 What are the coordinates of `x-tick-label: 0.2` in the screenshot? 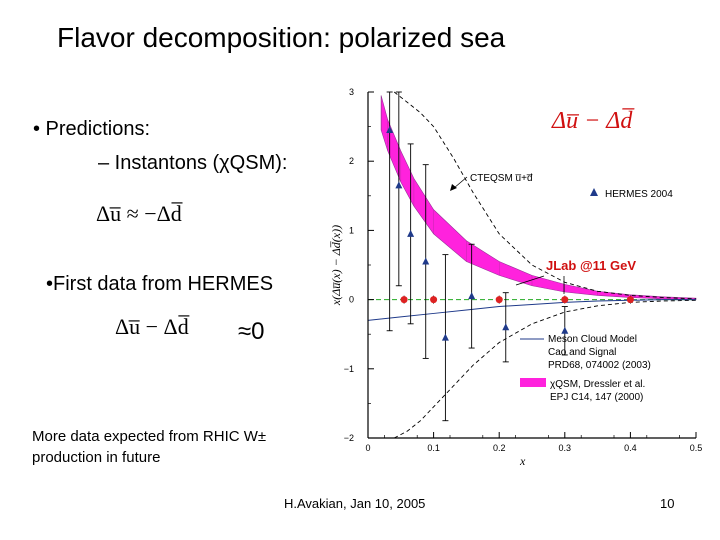 It's located at (499, 448).